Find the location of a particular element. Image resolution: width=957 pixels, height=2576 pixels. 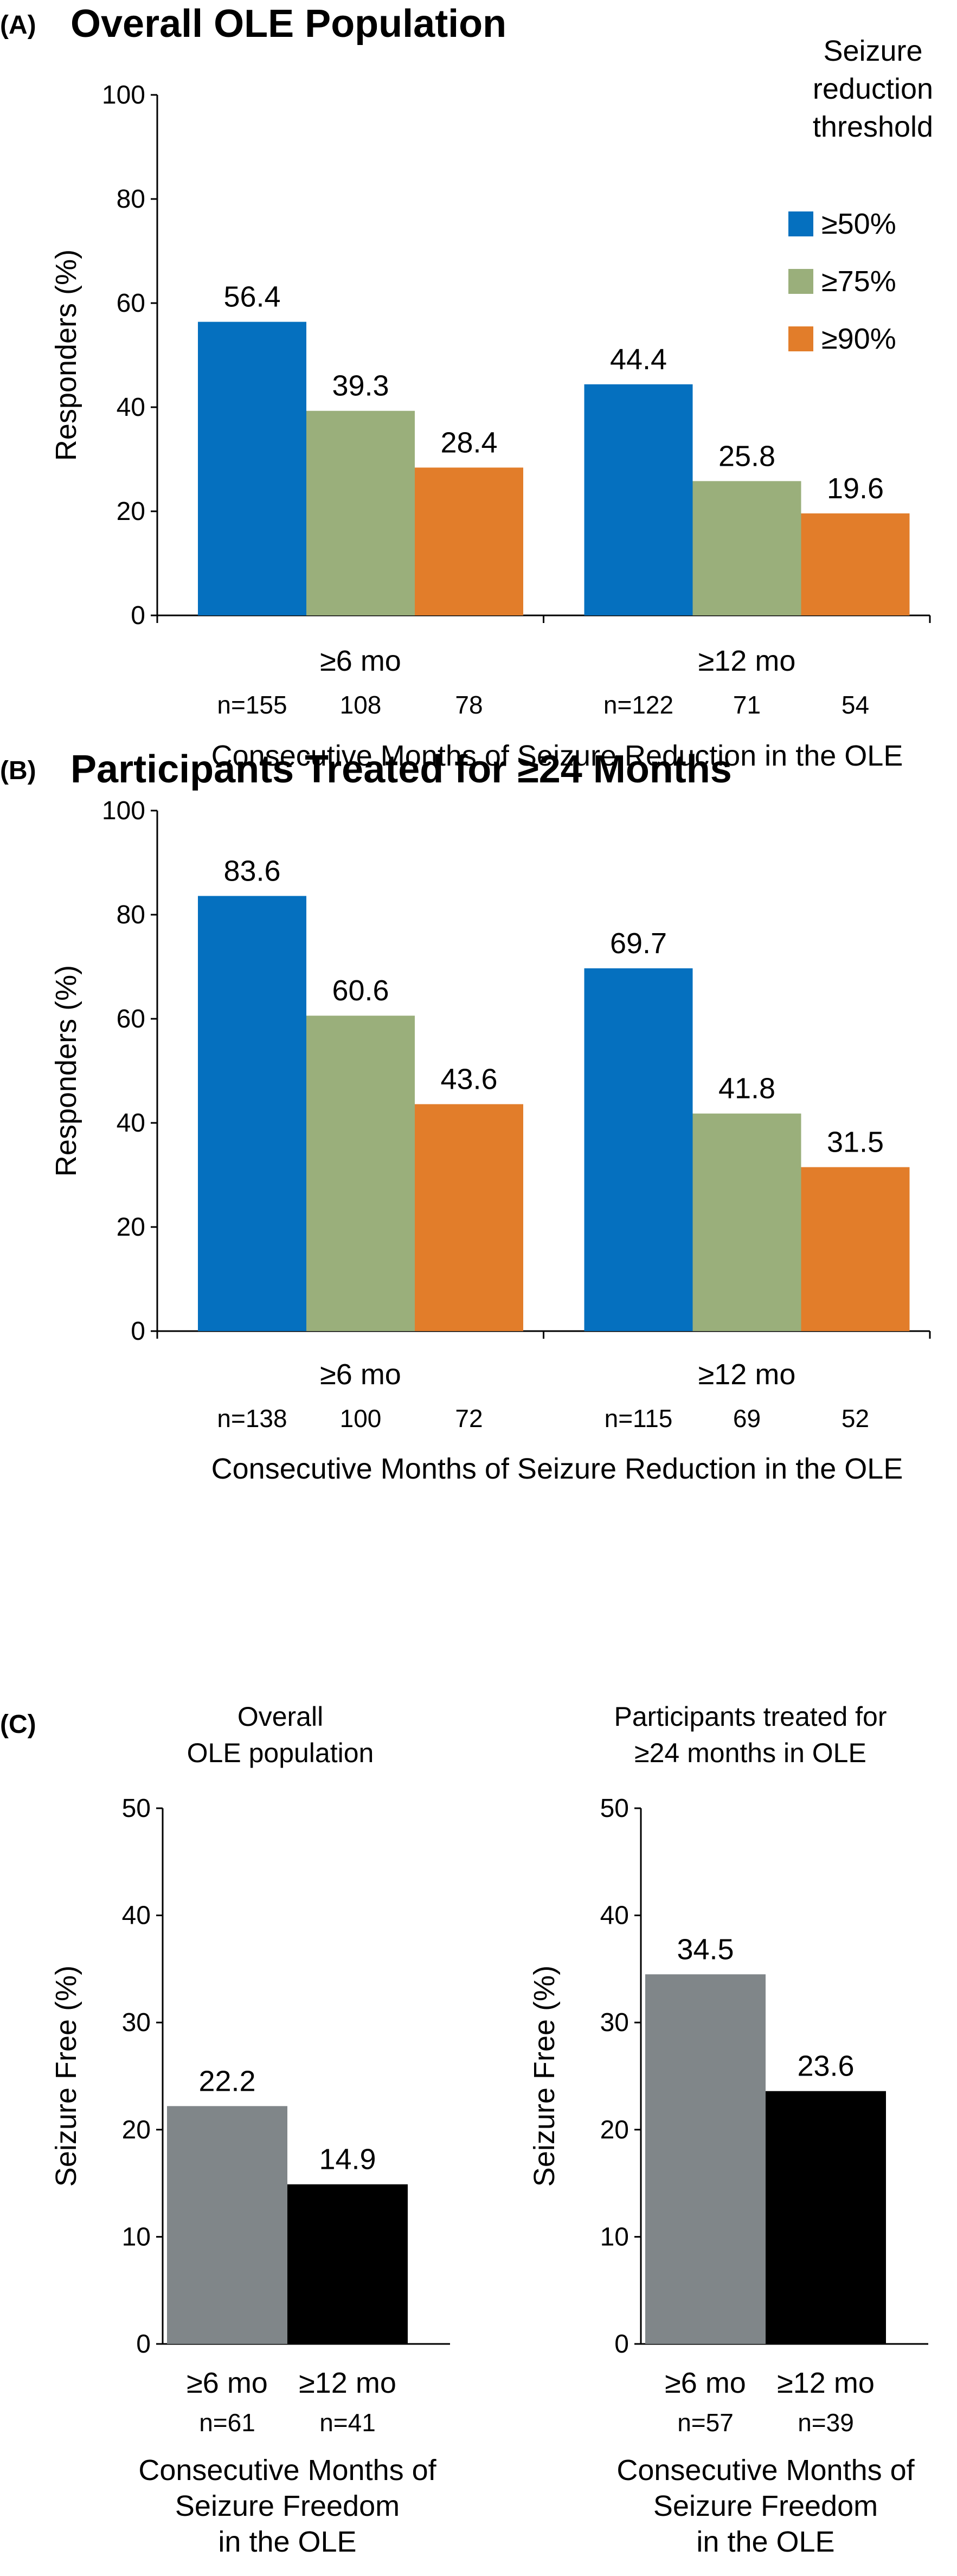

panel-b-y-axis-title: Responders (%) is located at coordinates (66, 1071).